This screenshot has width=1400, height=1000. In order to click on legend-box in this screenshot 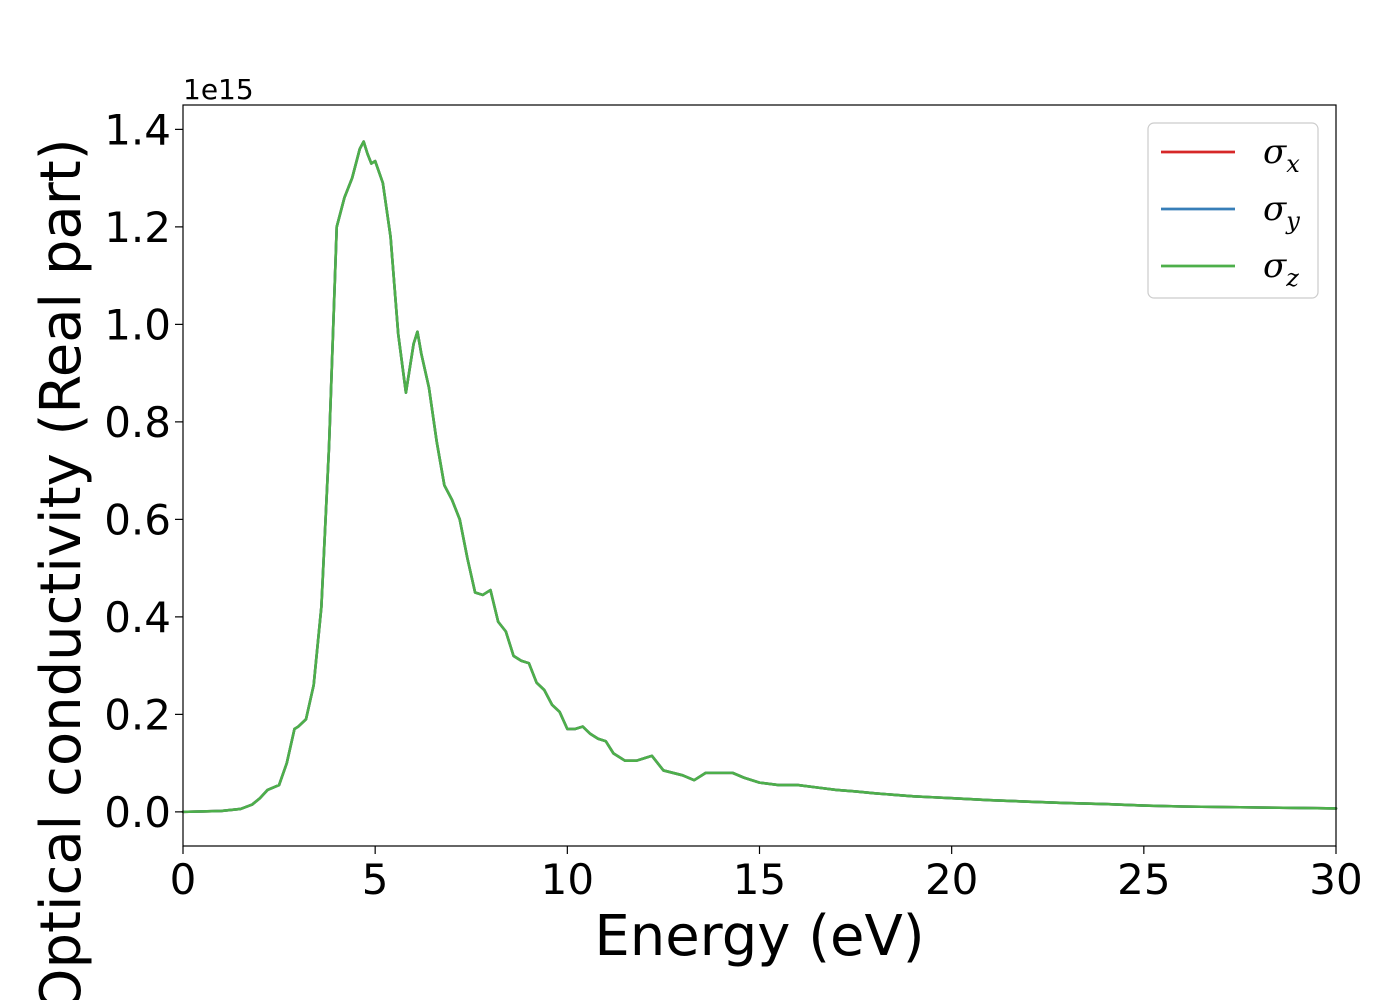, I will do `click(1233, 210)`.